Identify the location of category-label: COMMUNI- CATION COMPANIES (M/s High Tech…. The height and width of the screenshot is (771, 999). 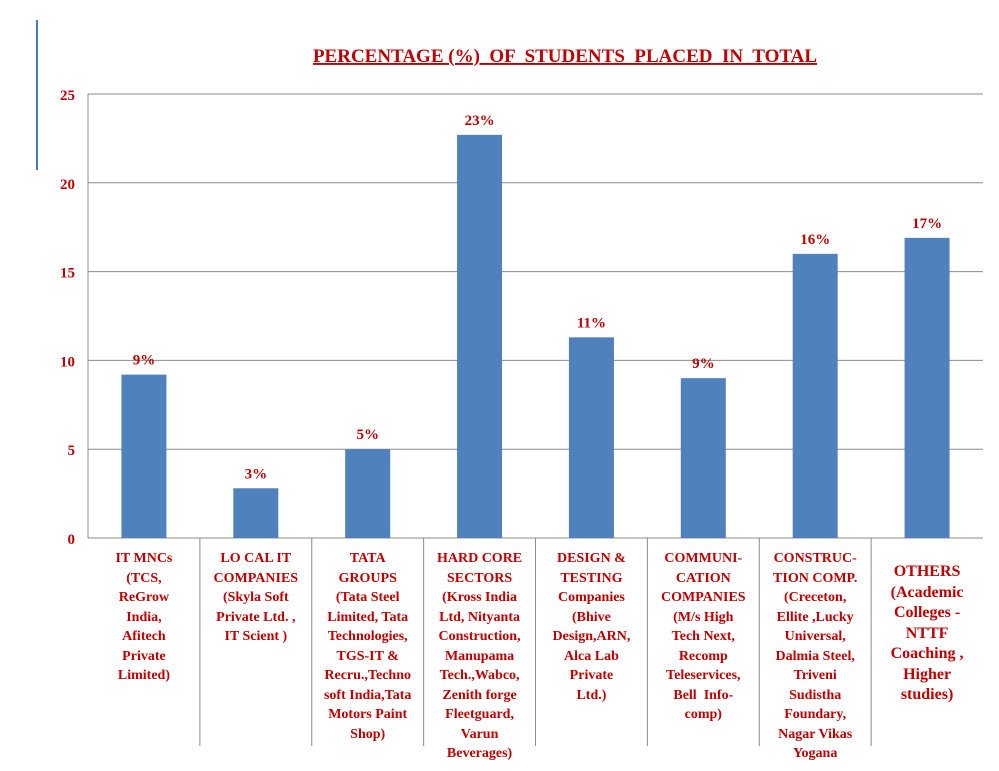
(703, 636).